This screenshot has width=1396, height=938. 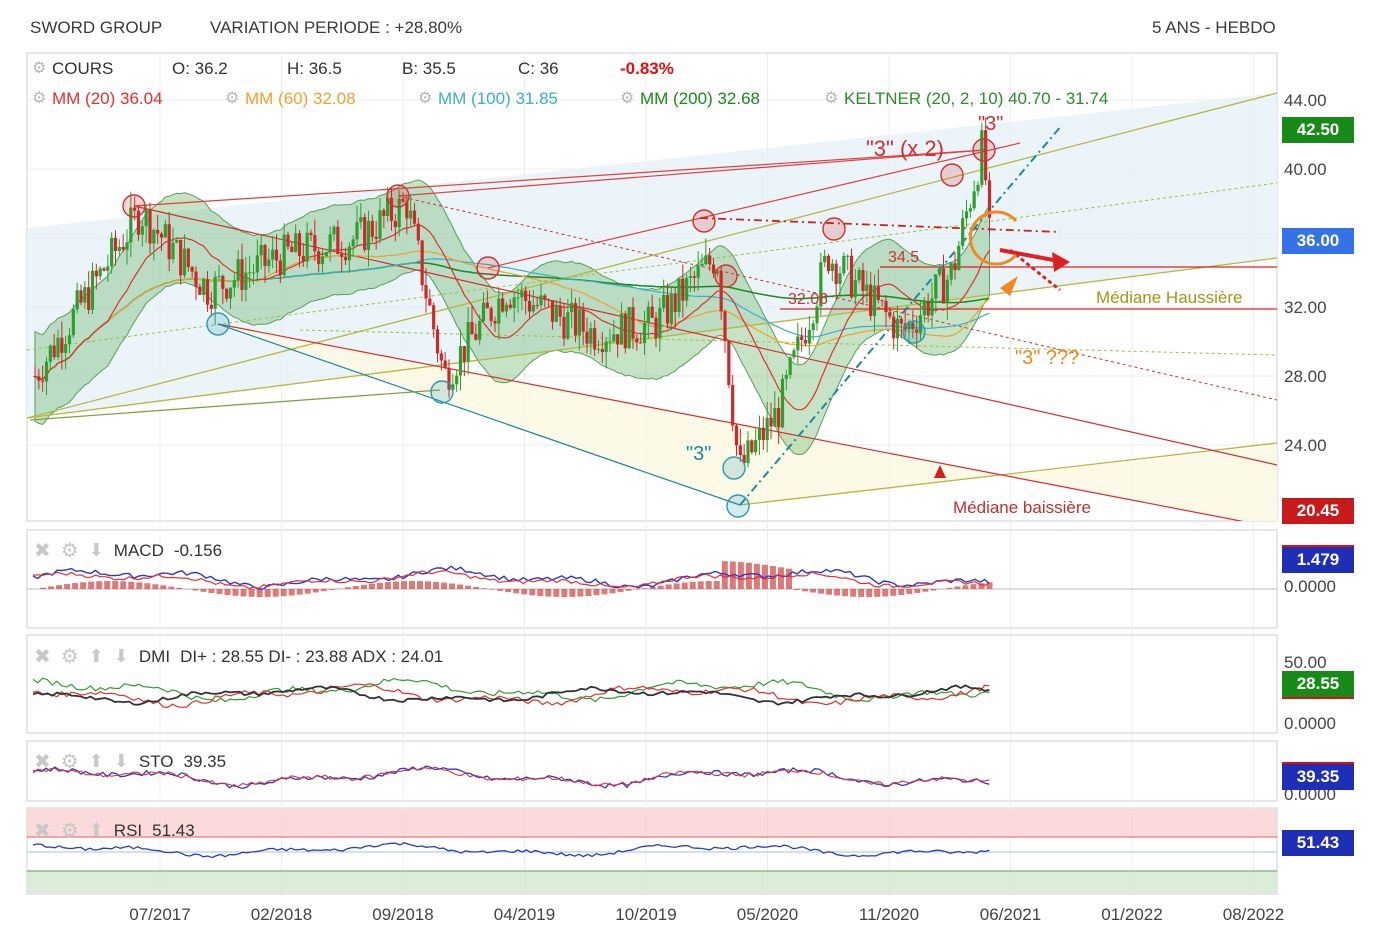 I want to click on macd-signal-line, so click(x=511, y=579).